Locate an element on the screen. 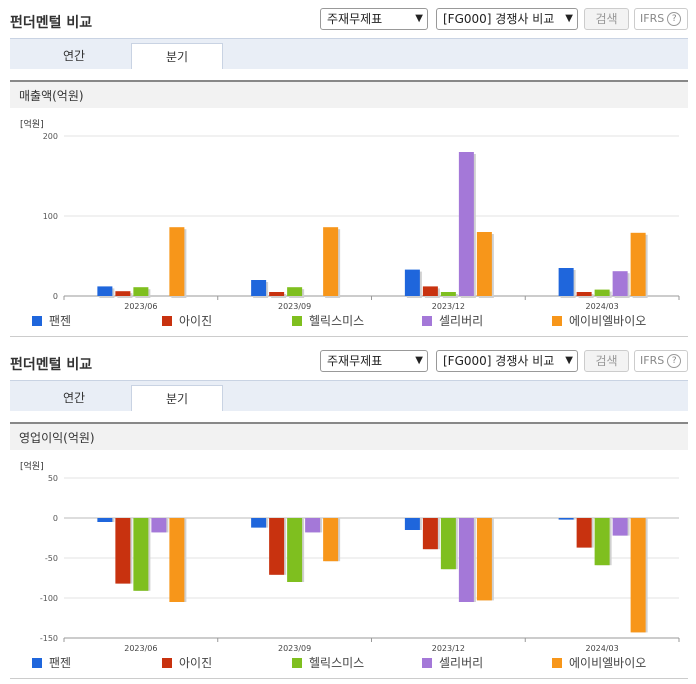  chart-subhead: 영업이익(억원) is located at coordinates (349, 436).